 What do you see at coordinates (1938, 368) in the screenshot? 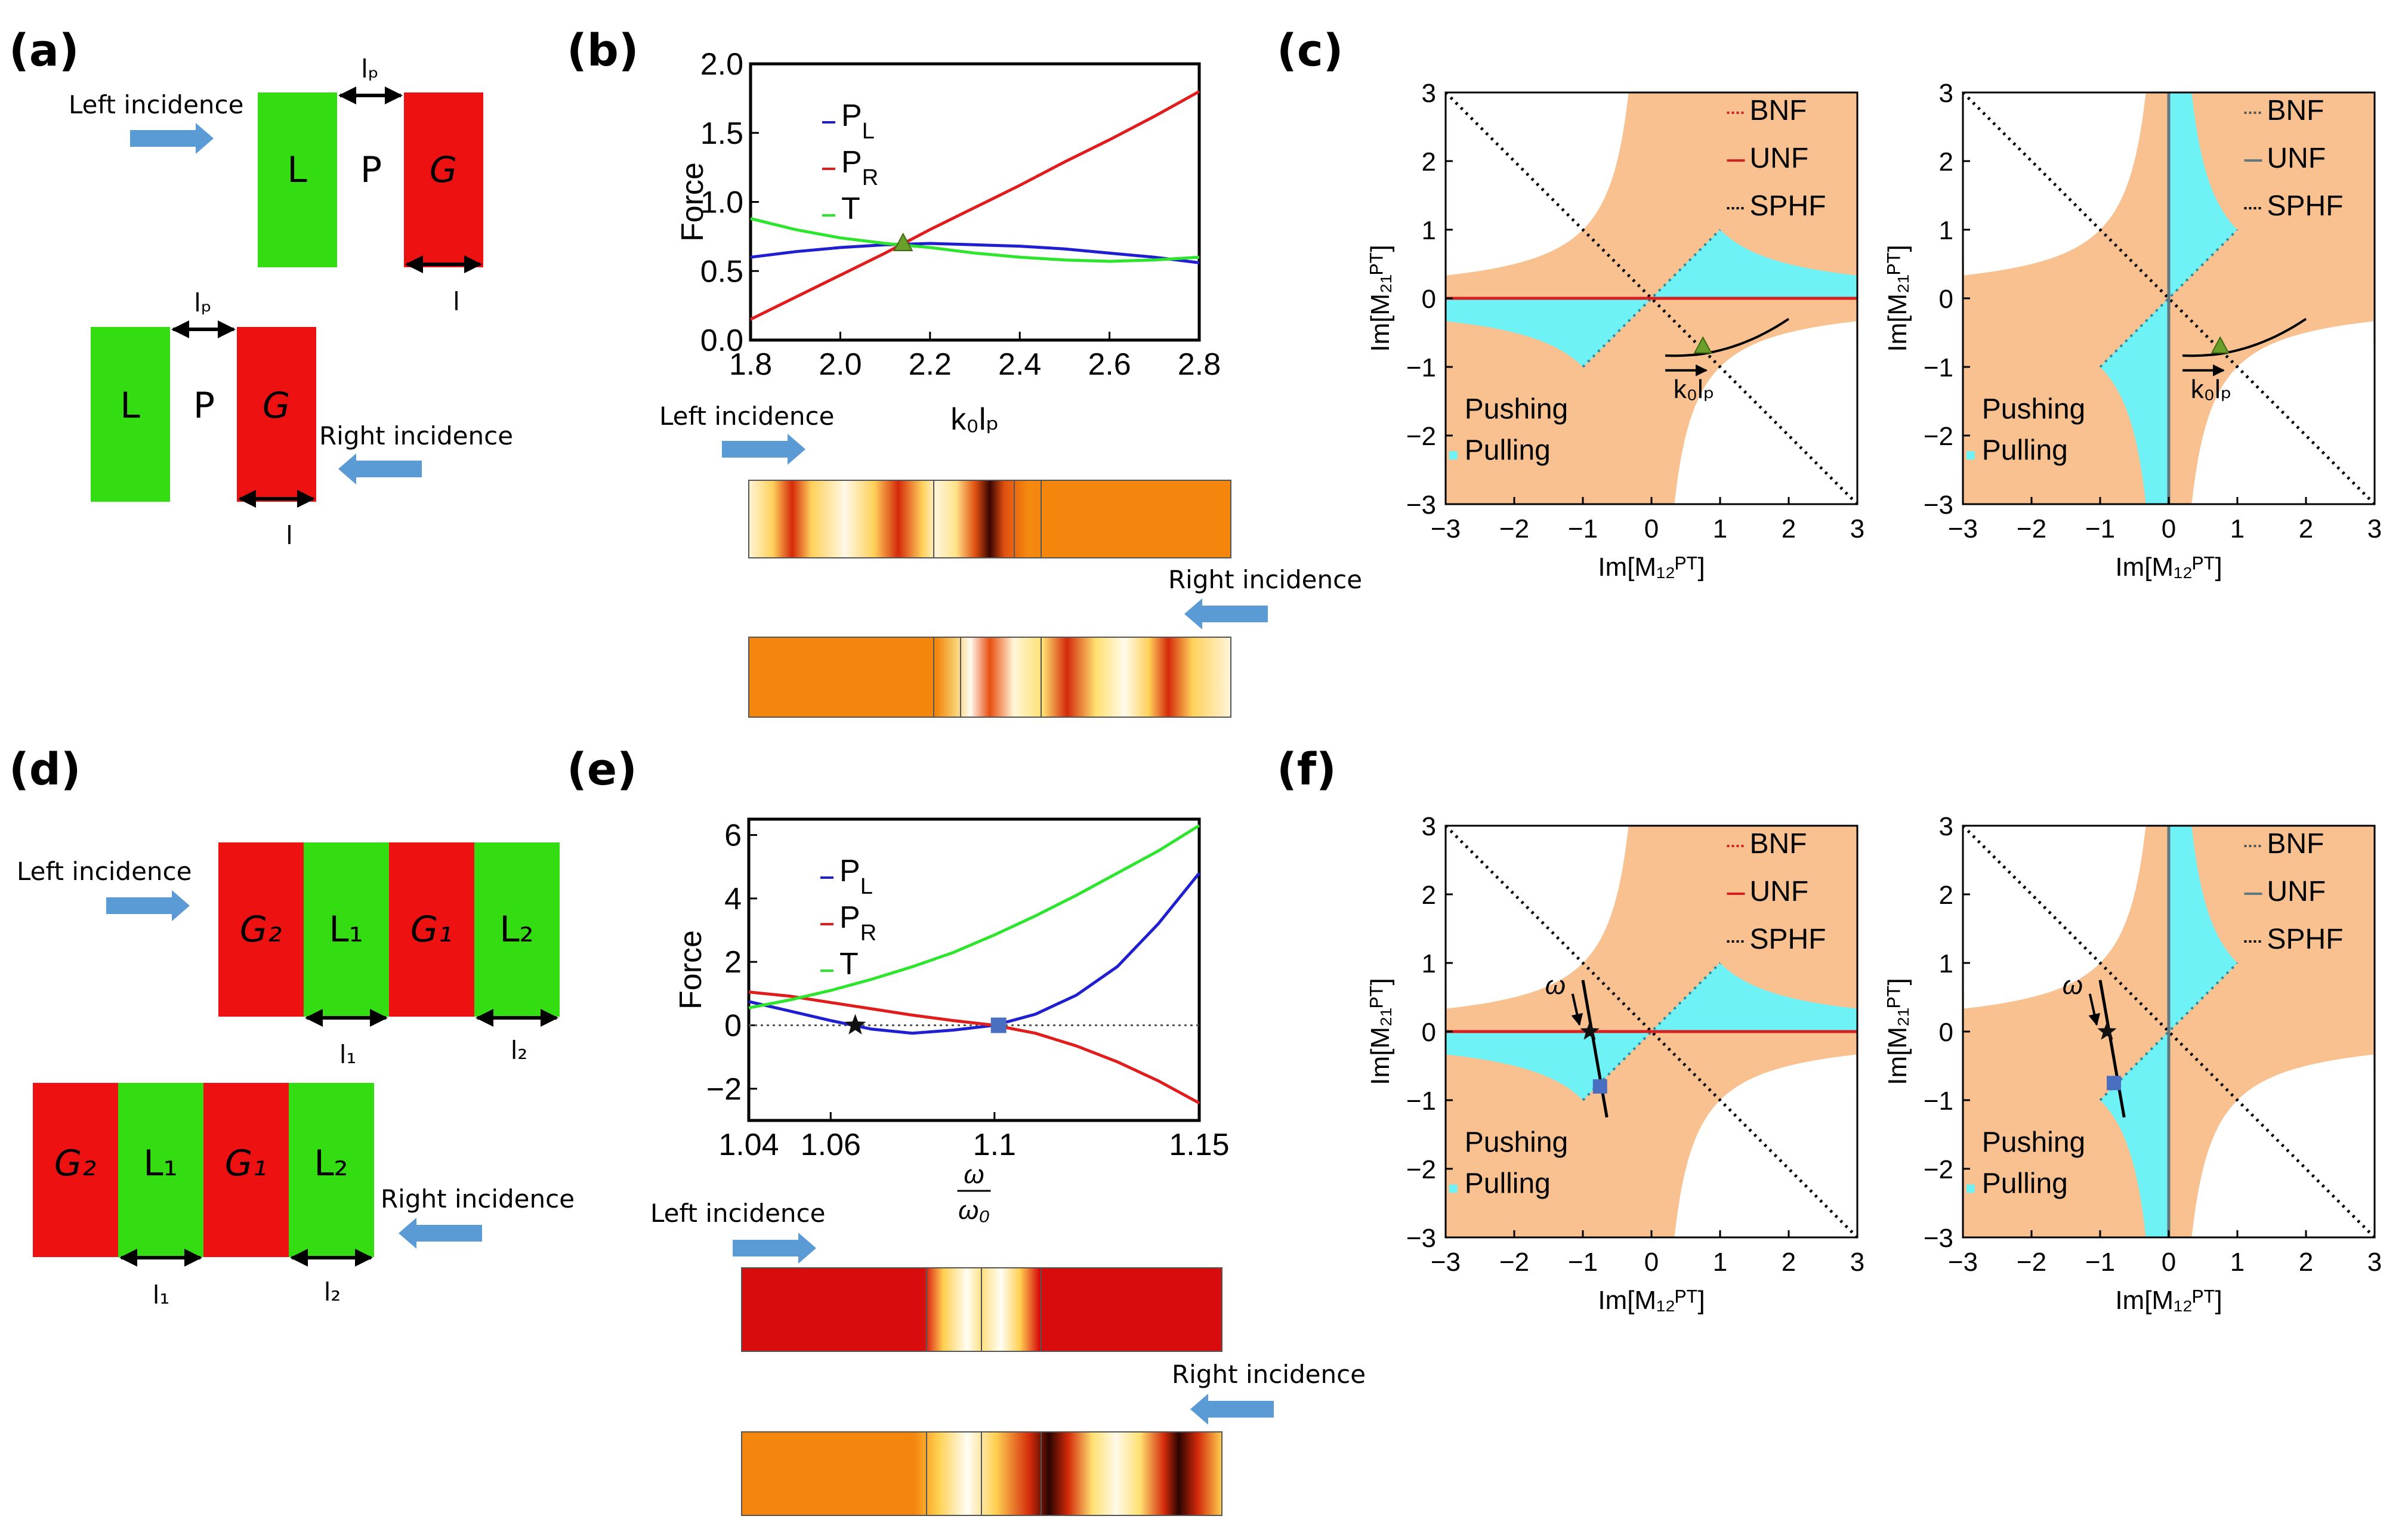
I see `y-tick-label: −1` at bounding box center [1938, 368].